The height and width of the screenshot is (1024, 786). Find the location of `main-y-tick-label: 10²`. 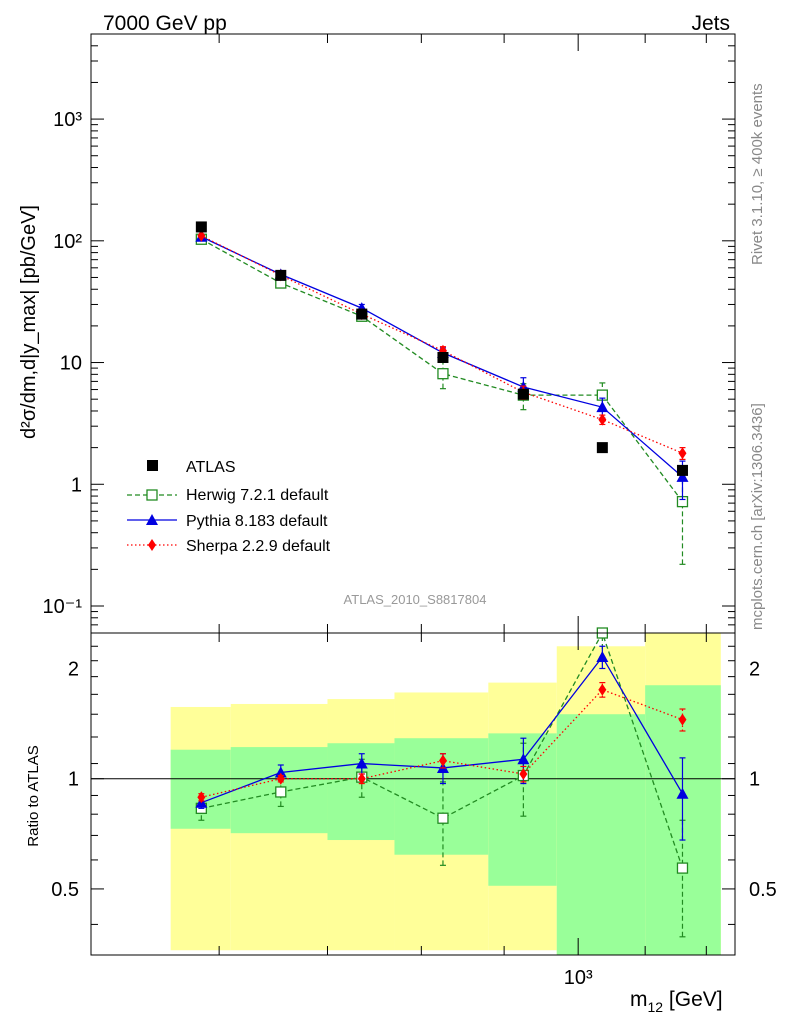

main-y-tick-label: 10² is located at coordinates (67, 242).